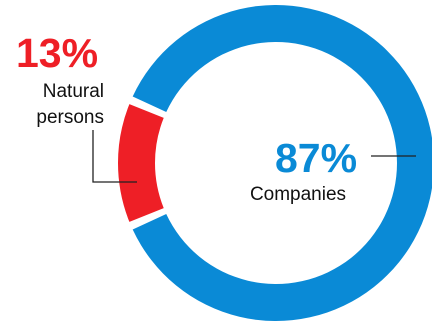 The height and width of the screenshot is (328, 432). What do you see at coordinates (141, 163) in the screenshot?
I see `slice-natural-persons` at bounding box center [141, 163].